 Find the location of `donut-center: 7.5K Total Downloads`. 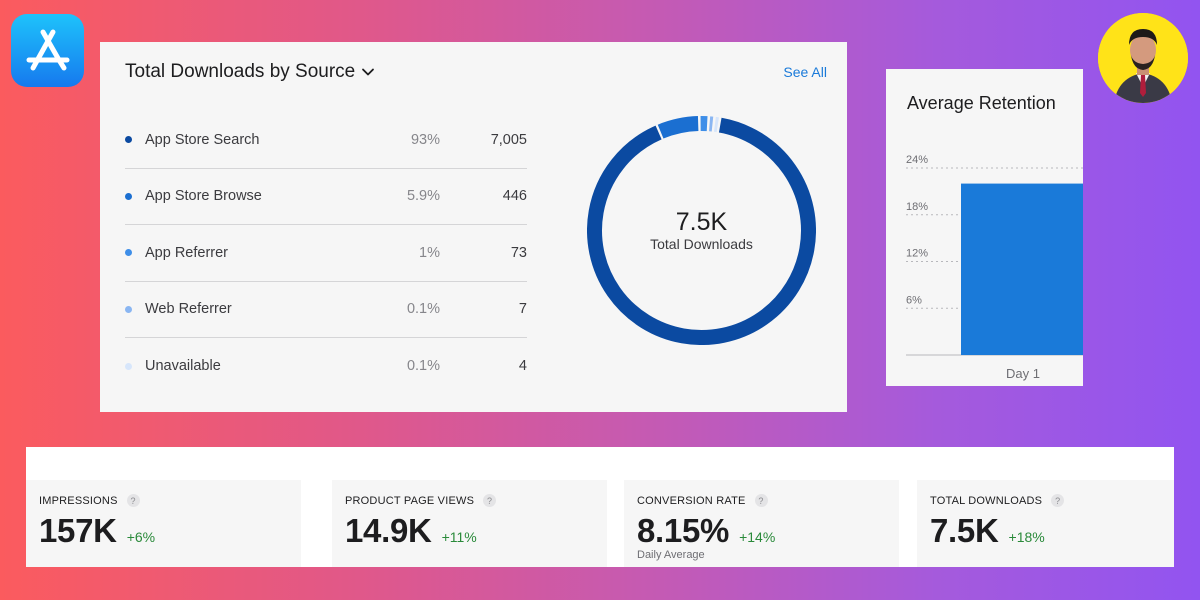

donut-center: 7.5K Total Downloads is located at coordinates (701, 230).